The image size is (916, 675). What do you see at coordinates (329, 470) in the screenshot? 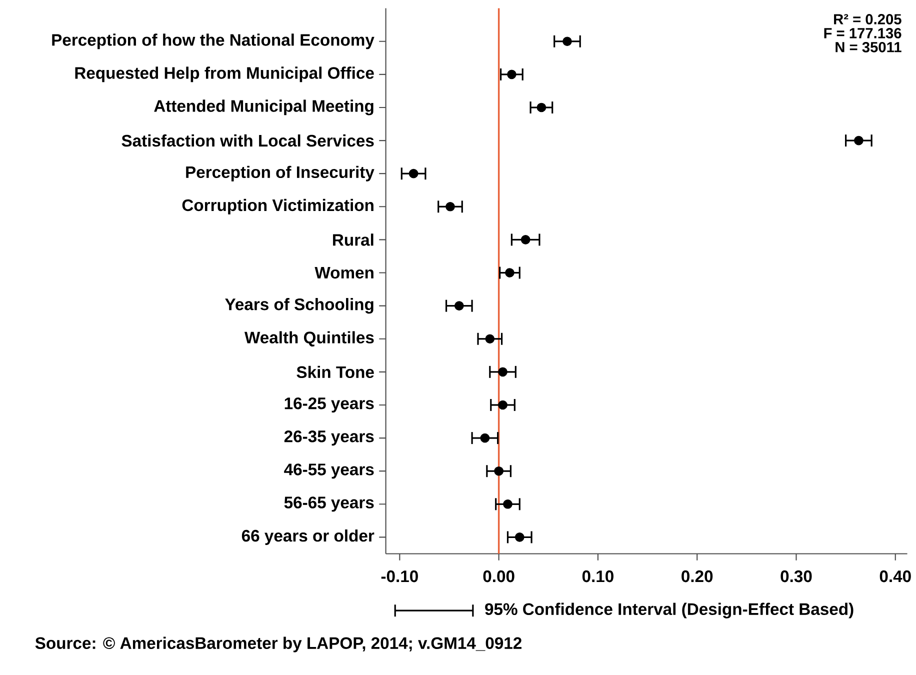
I see `y-tick-label: 46-55 years` at bounding box center [329, 470].